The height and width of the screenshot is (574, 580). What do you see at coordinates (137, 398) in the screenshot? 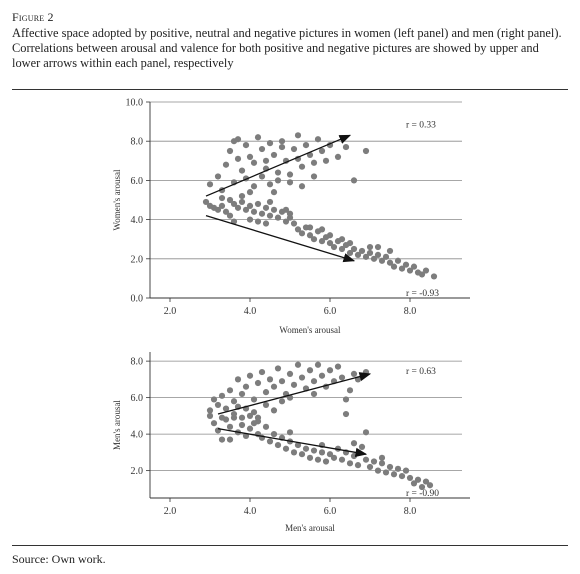
I see `y-tick-label: 6.0` at bounding box center [137, 398].